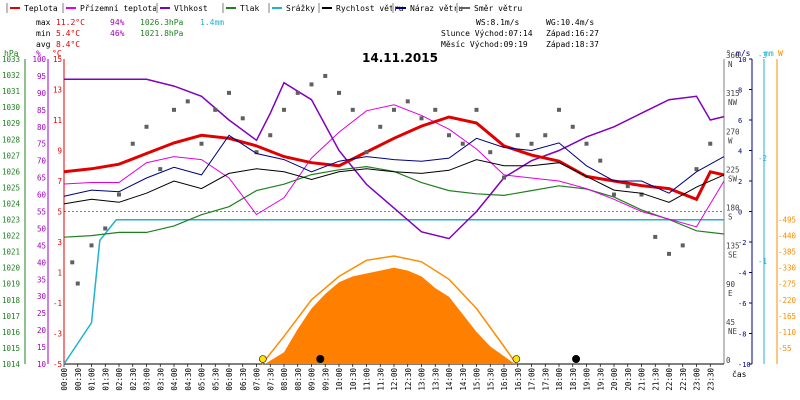 The image size is (800, 400). Describe the element at coordinates (408, 379) in the screenshot. I see `x-tick-label: 12:30` at that location.